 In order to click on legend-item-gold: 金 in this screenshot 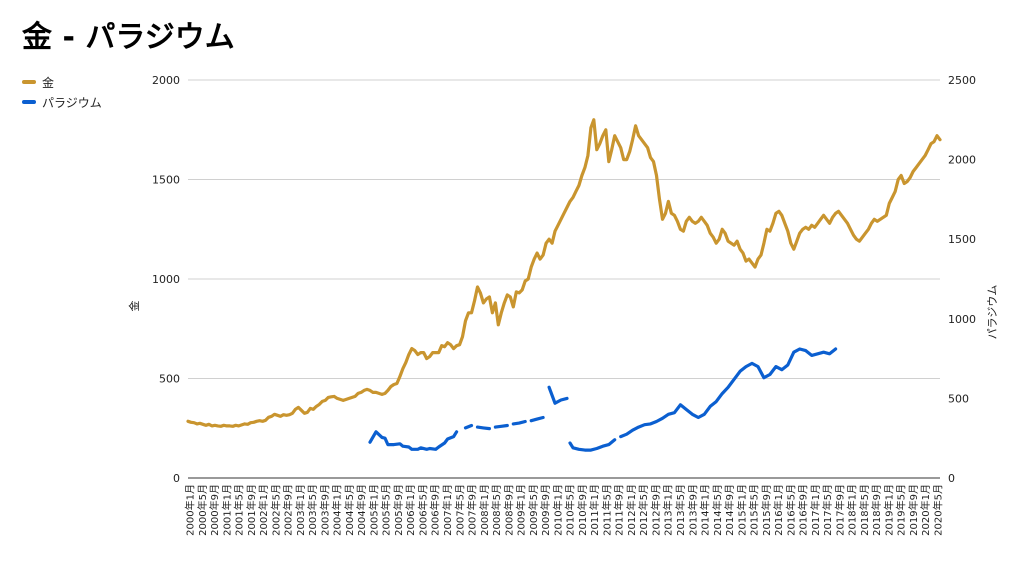, I will do `click(62, 82)`.